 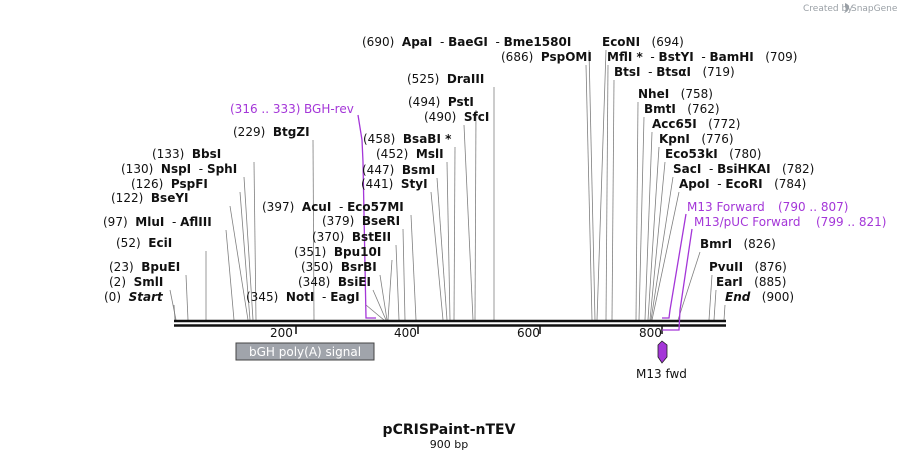 I want to click on site-leader-saci, so click(x=662, y=248).